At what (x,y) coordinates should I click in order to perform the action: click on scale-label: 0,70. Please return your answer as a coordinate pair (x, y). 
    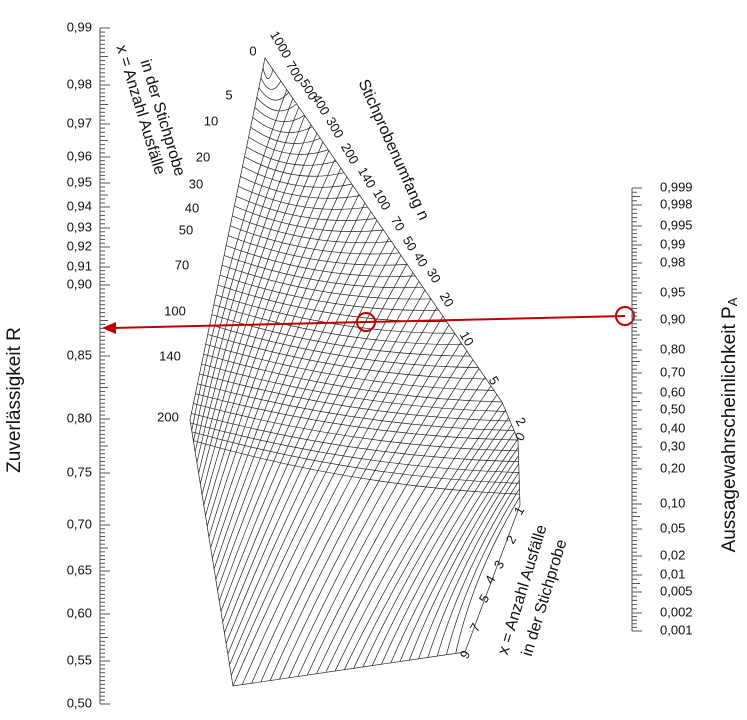
    Looking at the image, I should click on (672, 371).